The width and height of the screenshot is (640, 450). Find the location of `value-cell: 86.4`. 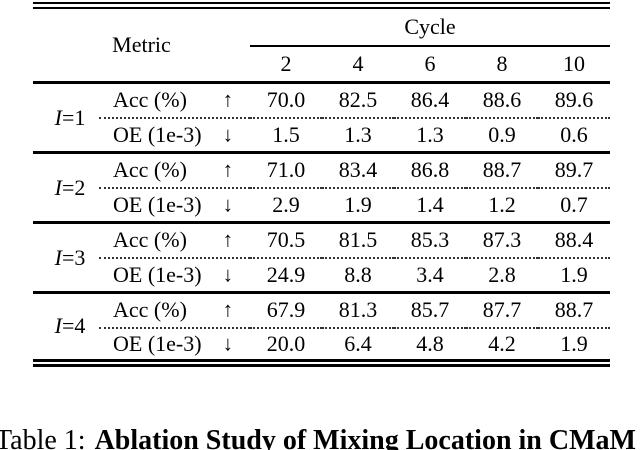

value-cell: 86.4 is located at coordinates (430, 100).